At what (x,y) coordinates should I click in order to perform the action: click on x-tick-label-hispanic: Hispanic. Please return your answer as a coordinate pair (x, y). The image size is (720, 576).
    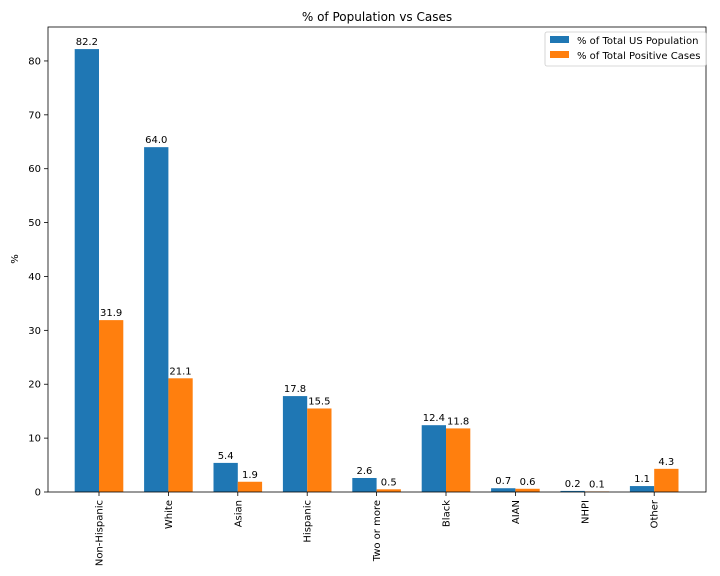
    Looking at the image, I should click on (308, 521).